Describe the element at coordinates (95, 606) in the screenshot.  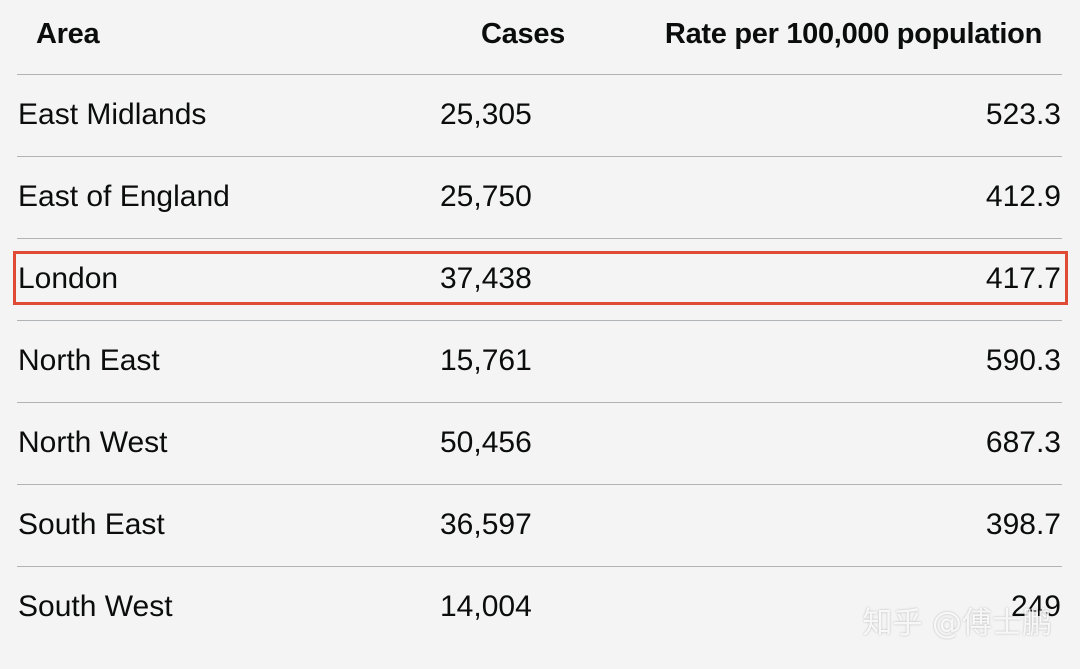
I see `area-cell: South West` at that location.